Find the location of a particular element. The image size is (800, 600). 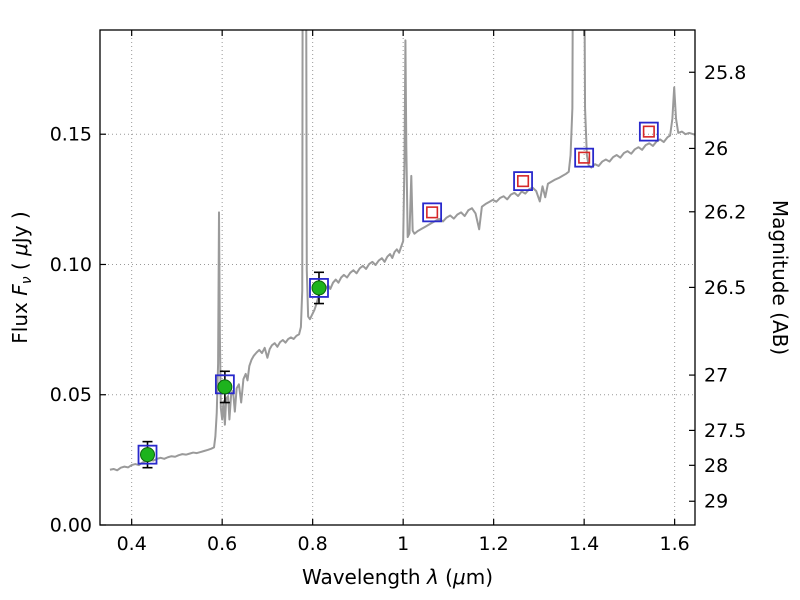

magnitude-tick-label: 27 is located at coordinates (716, 376).